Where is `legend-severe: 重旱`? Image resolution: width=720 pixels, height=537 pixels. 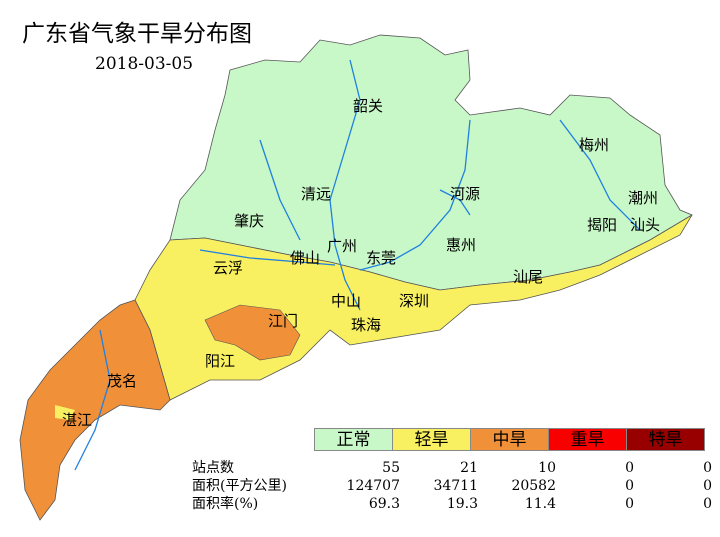 legend-severe: 重旱 is located at coordinates (588, 439).